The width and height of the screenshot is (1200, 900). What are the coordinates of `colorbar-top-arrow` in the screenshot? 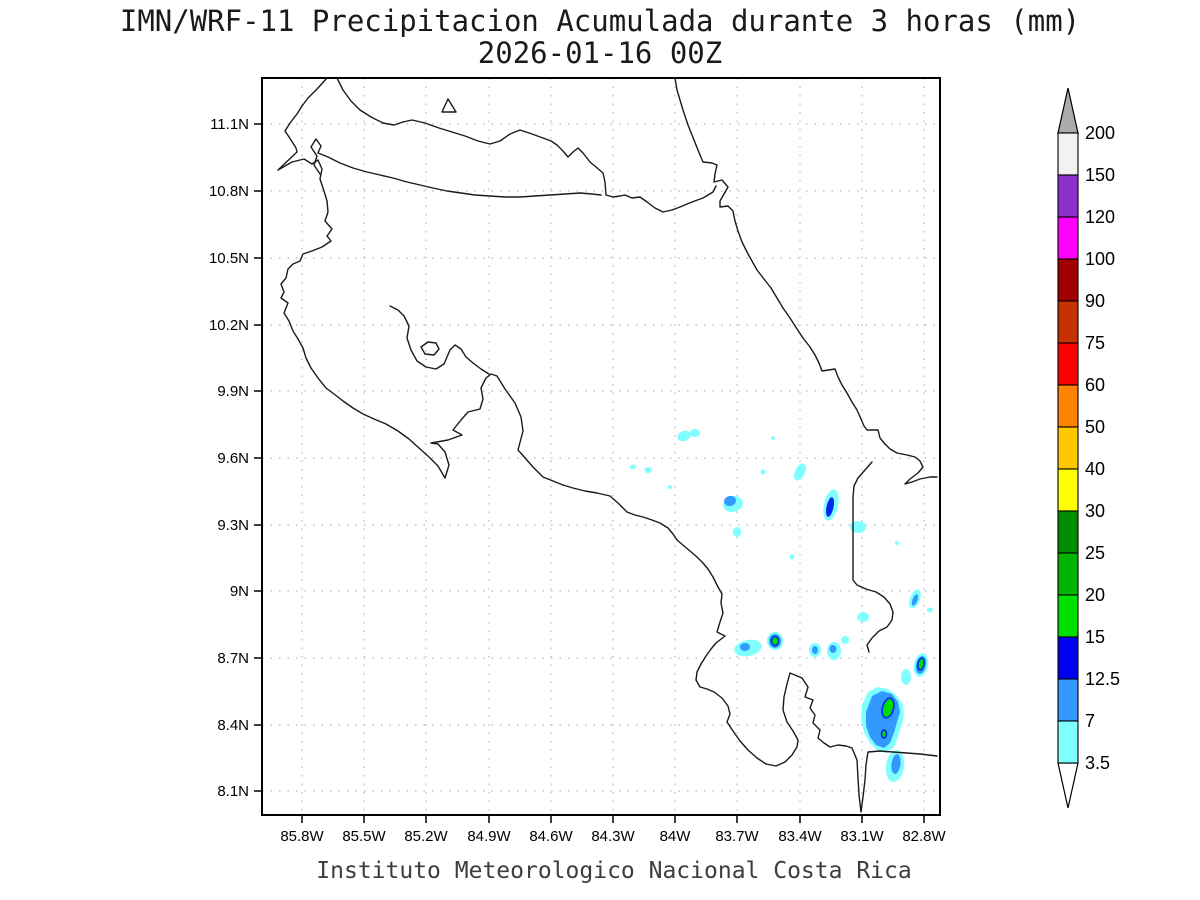 It's located at (1068, 110).